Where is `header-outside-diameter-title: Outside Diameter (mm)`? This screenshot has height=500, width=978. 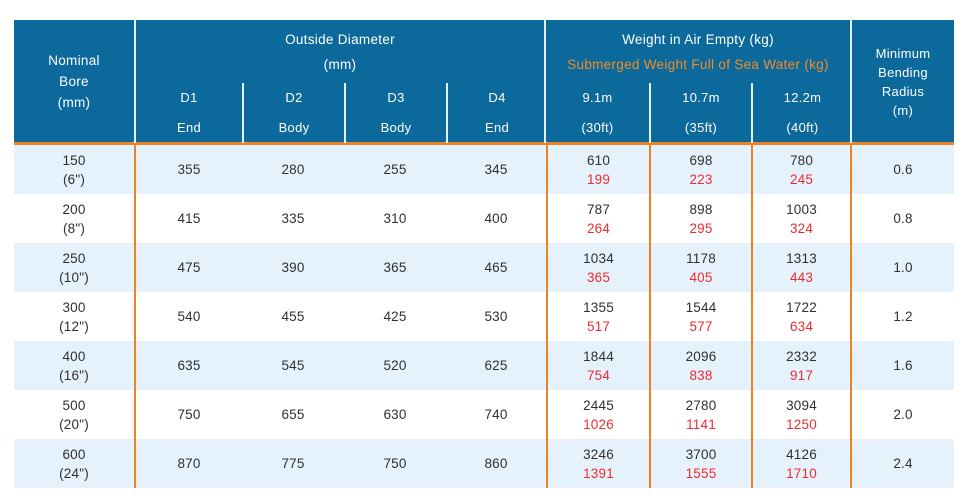 header-outside-diameter-title: Outside Diameter (mm) is located at coordinates (340, 51).